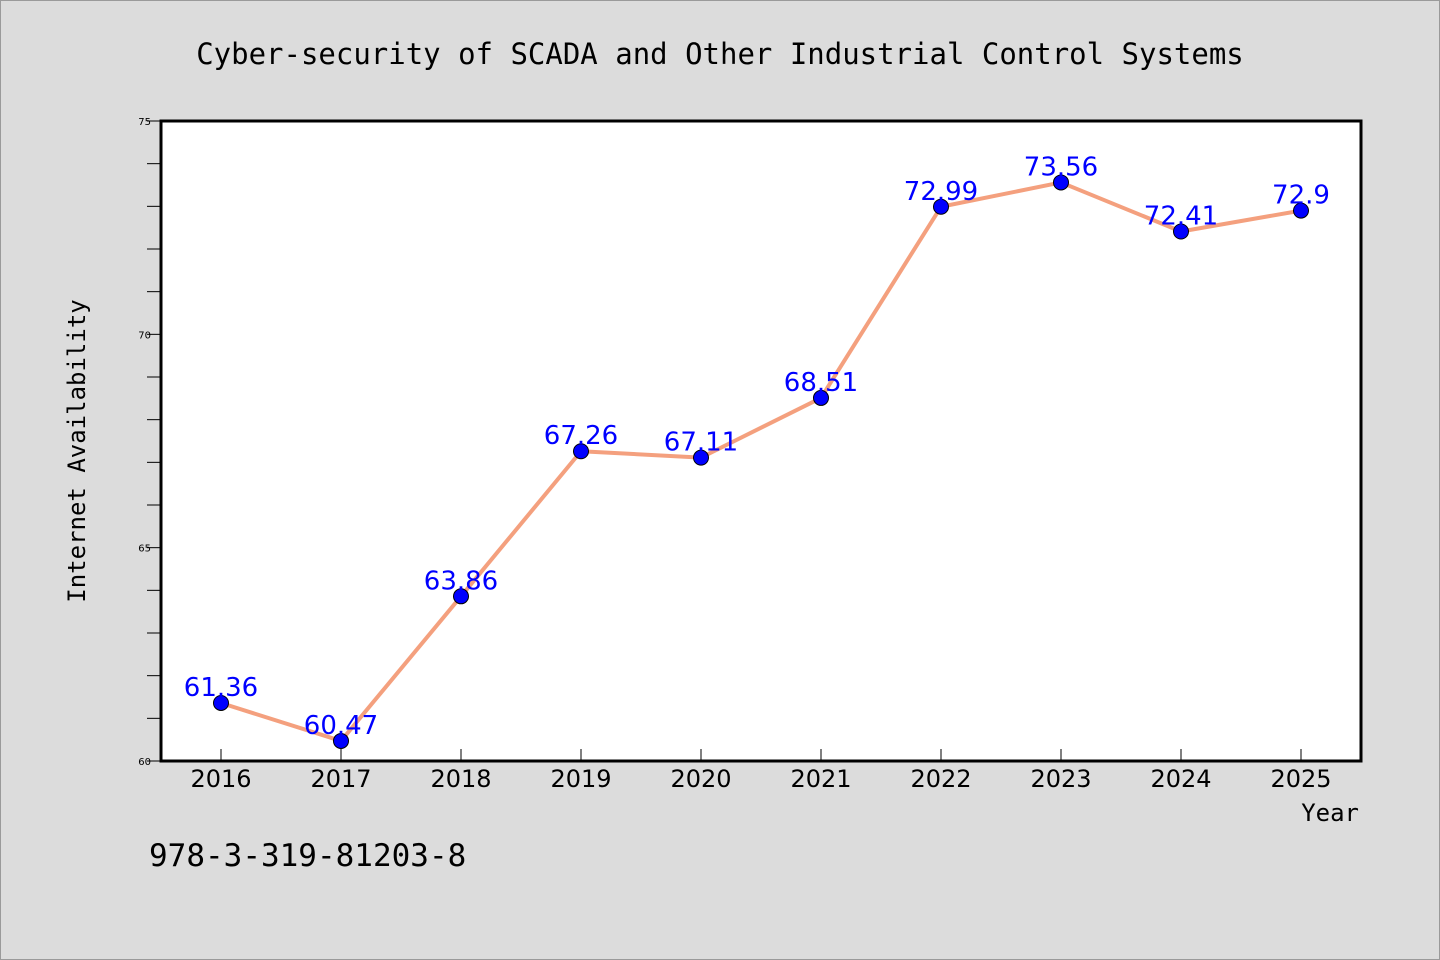 This screenshot has width=1440, height=960. What do you see at coordinates (341, 726) in the screenshot?
I see `data-label: 60.47` at bounding box center [341, 726].